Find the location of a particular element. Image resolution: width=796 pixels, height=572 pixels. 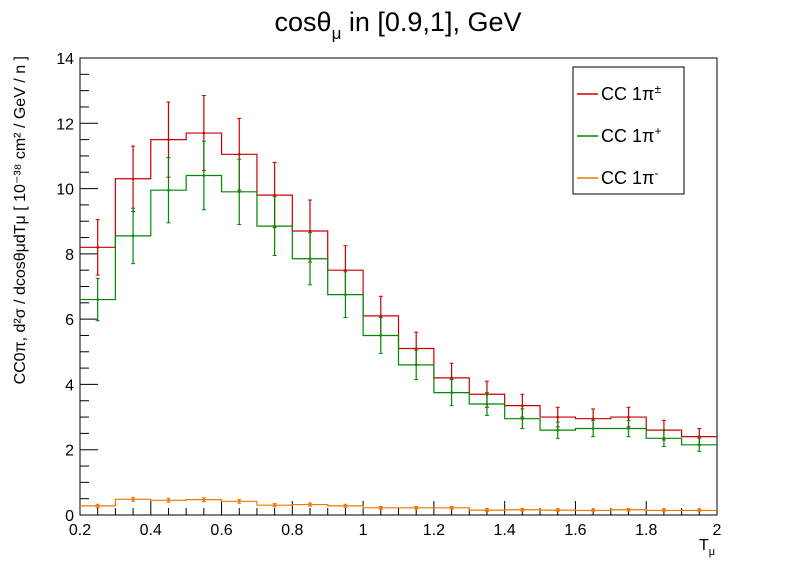

y-tick-label: 10 is located at coordinates (65, 190).